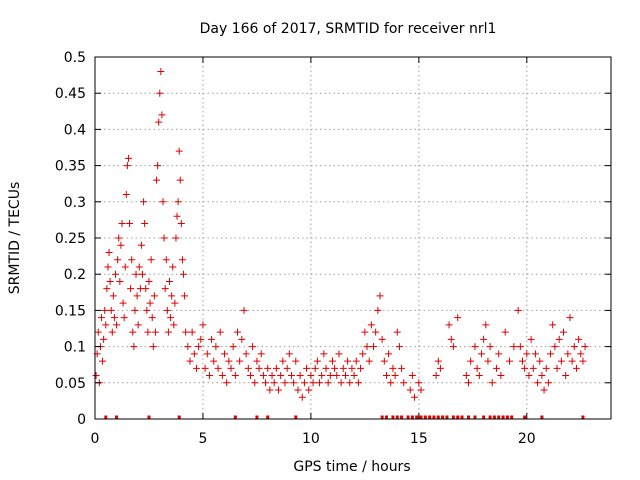  What do you see at coordinates (75, 348) in the screenshot?
I see `y-tick-label: 0.1` at bounding box center [75, 348].